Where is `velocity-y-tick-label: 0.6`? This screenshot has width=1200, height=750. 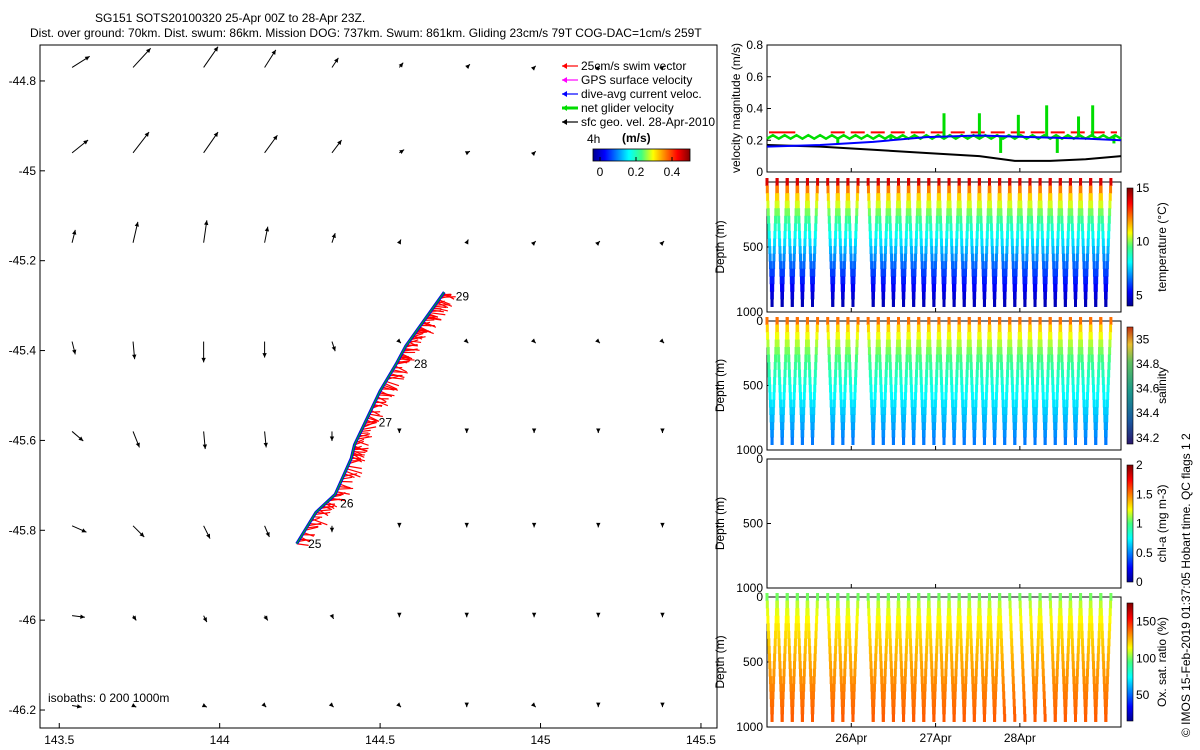 velocity-y-tick-label: 0.6 is located at coordinates (754, 77).